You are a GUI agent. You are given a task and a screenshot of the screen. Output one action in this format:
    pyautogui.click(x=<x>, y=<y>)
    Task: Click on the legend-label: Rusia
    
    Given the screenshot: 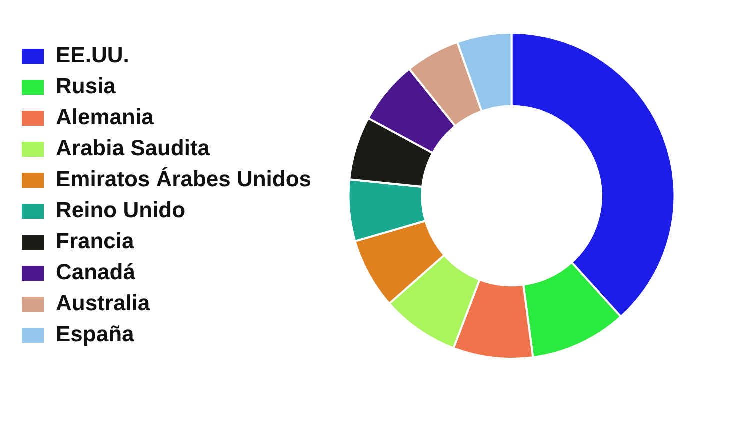 What is the action you would take?
    pyautogui.click(x=86, y=86)
    